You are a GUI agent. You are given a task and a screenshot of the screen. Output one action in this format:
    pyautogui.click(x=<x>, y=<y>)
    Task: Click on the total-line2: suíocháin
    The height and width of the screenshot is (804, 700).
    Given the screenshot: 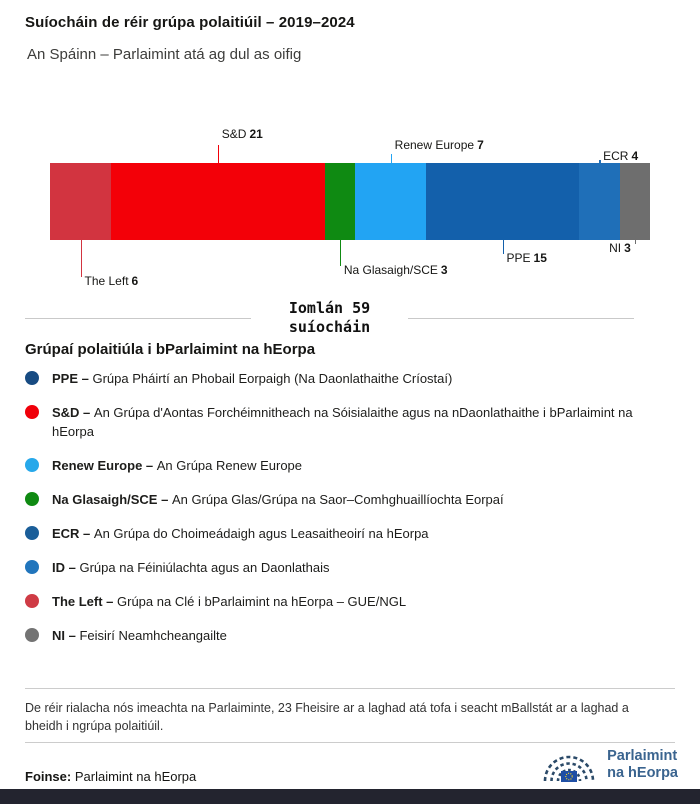 What is the action you would take?
    pyautogui.click(x=329, y=327)
    